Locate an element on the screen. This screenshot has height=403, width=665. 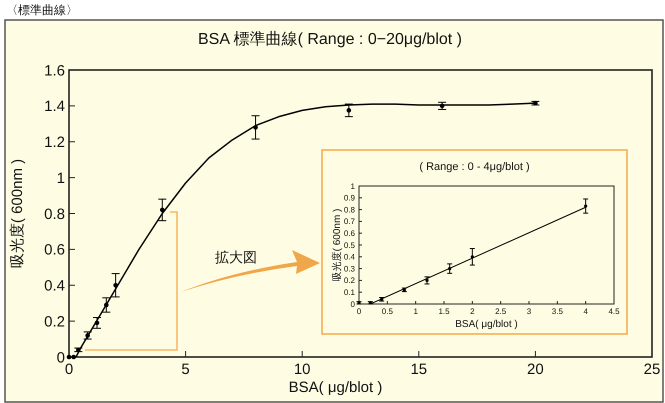
x-tick-label: 4 is located at coordinates (585, 311).